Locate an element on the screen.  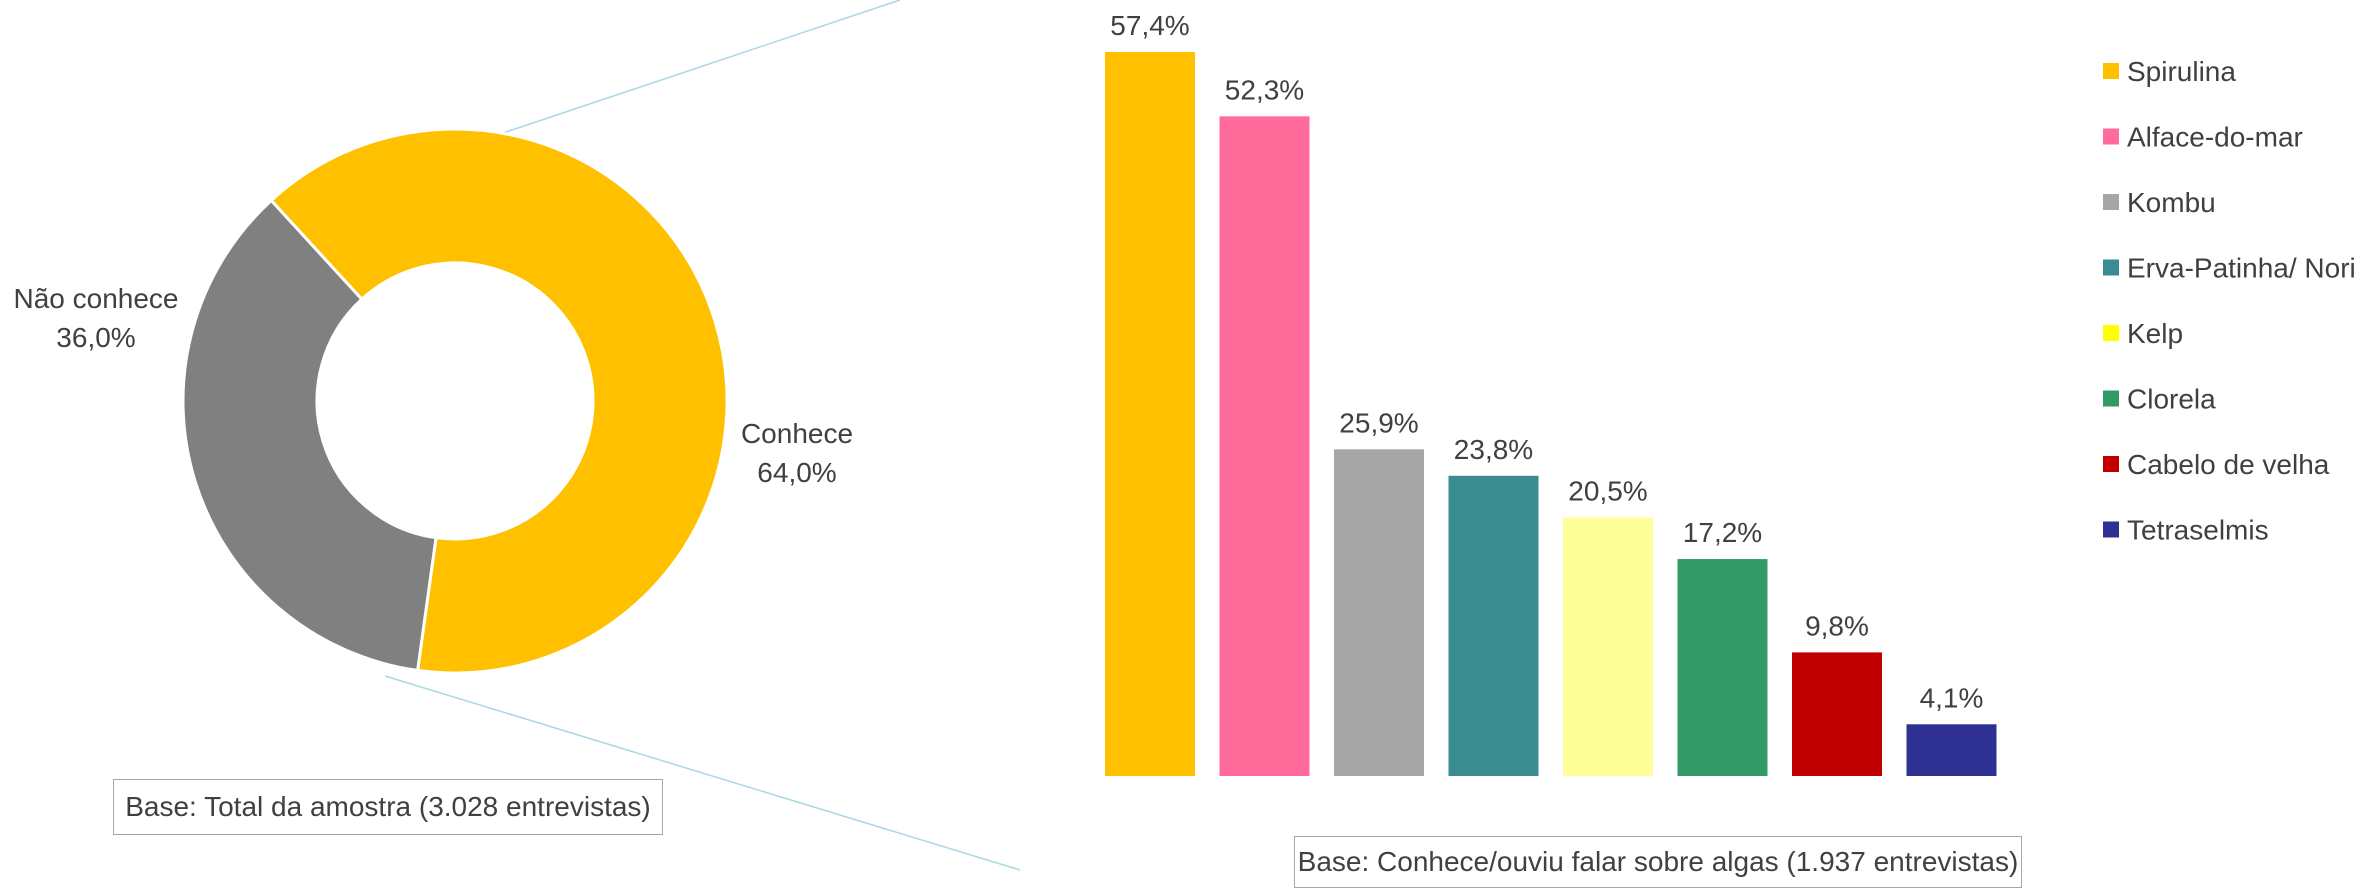
bar-value-label-erva-patinha-nori: 23,8% is located at coordinates (1493, 449).